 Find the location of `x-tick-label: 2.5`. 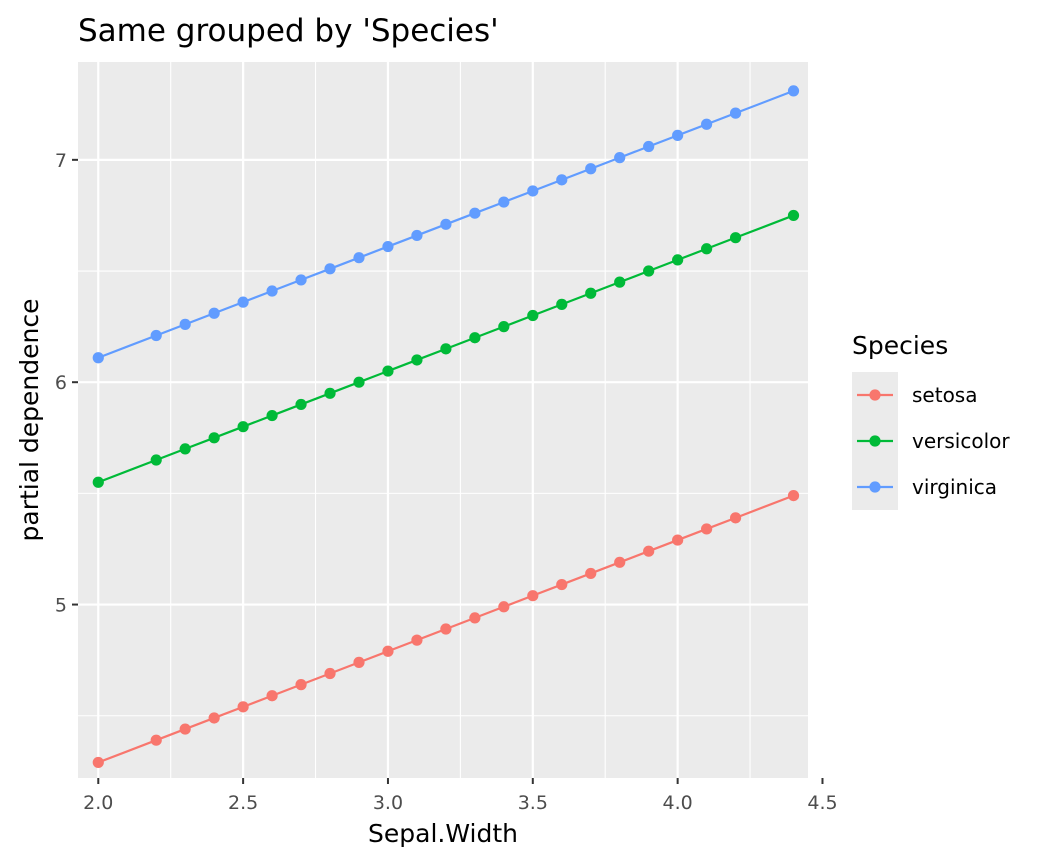

x-tick-label: 2.5 is located at coordinates (243, 803).